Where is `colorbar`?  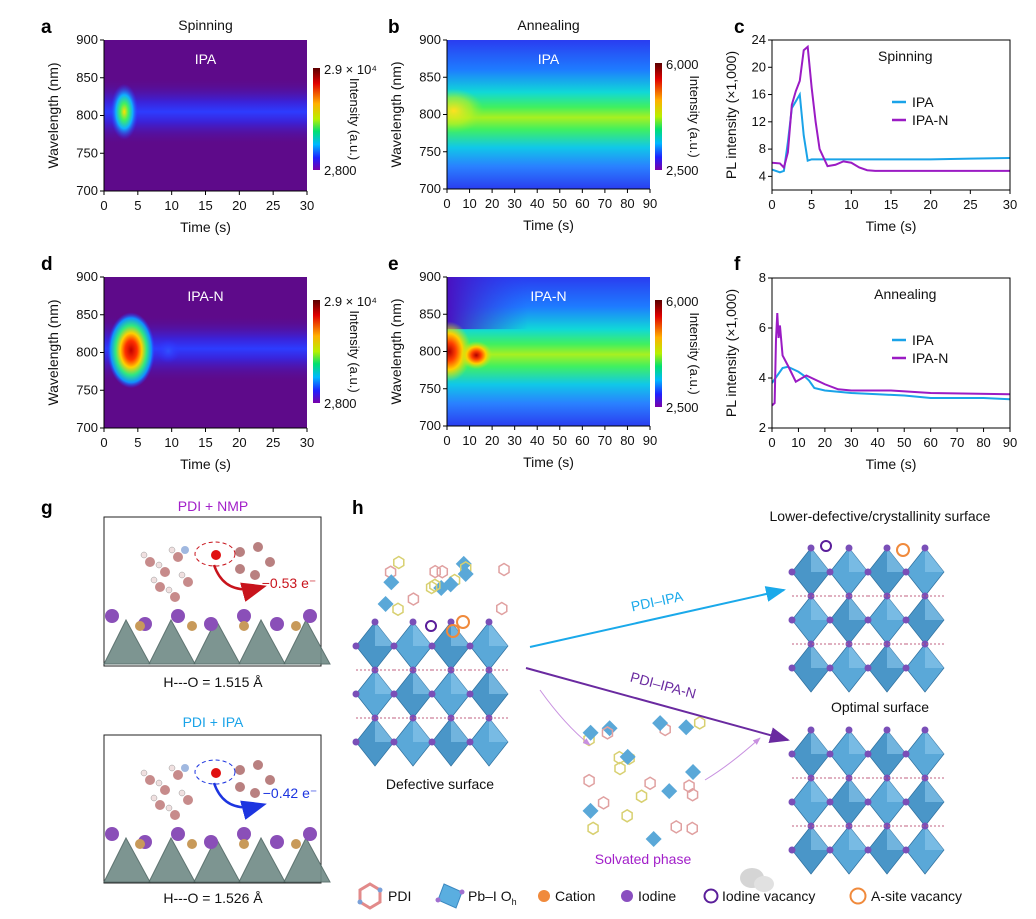
colorbar is located at coordinates (316, 351).